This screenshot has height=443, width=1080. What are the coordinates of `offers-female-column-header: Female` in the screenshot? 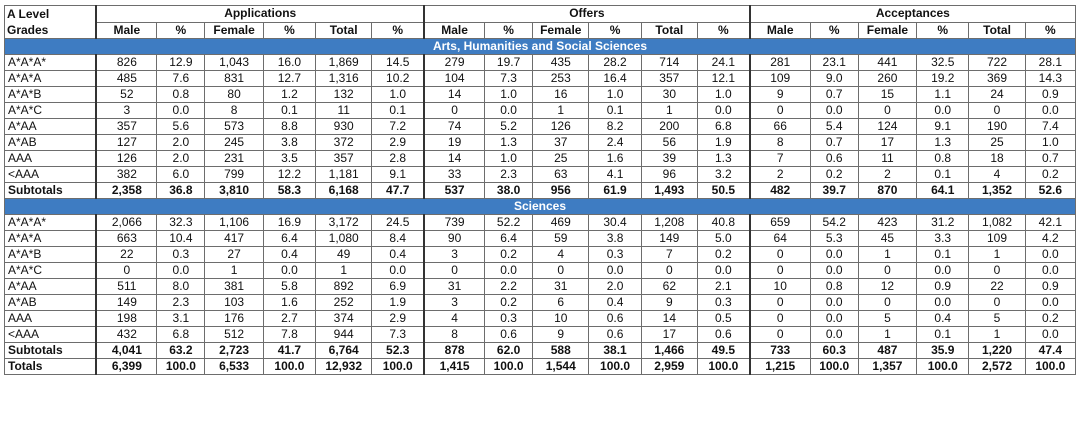 It's located at (561, 30).